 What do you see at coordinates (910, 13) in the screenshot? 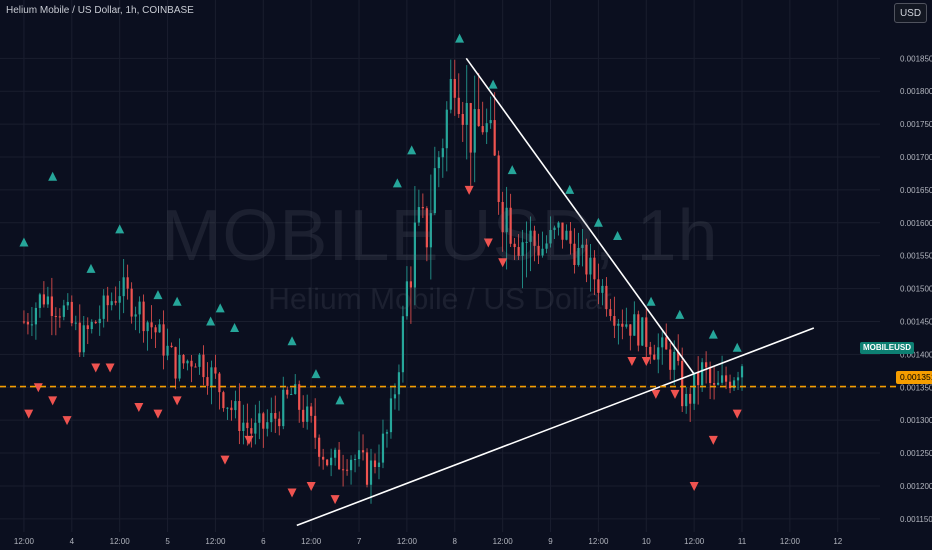
I see `currency-button: USD` at bounding box center [910, 13].